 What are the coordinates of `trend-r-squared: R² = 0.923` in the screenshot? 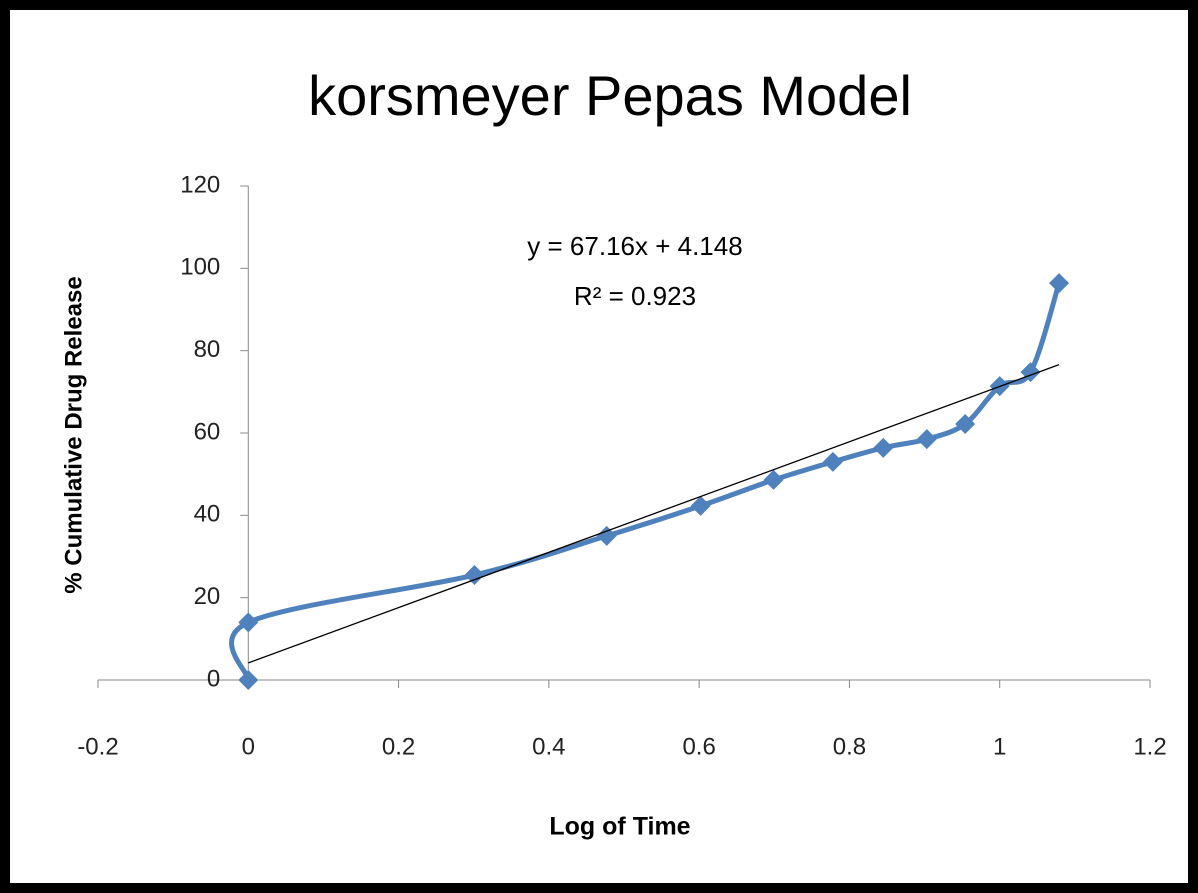 It's located at (635, 296).